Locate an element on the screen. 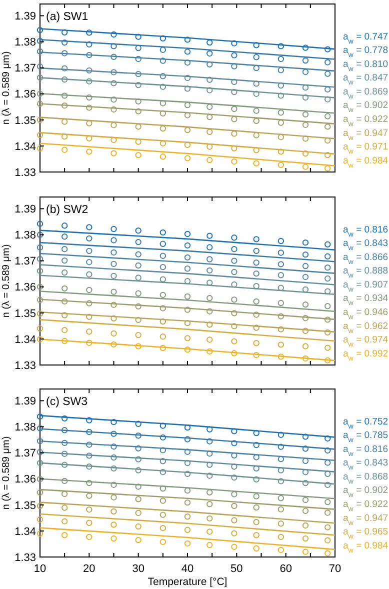 The image size is (389, 589). series-label: a$_{w}$ = 0.907 is located at coordinates (365, 286).